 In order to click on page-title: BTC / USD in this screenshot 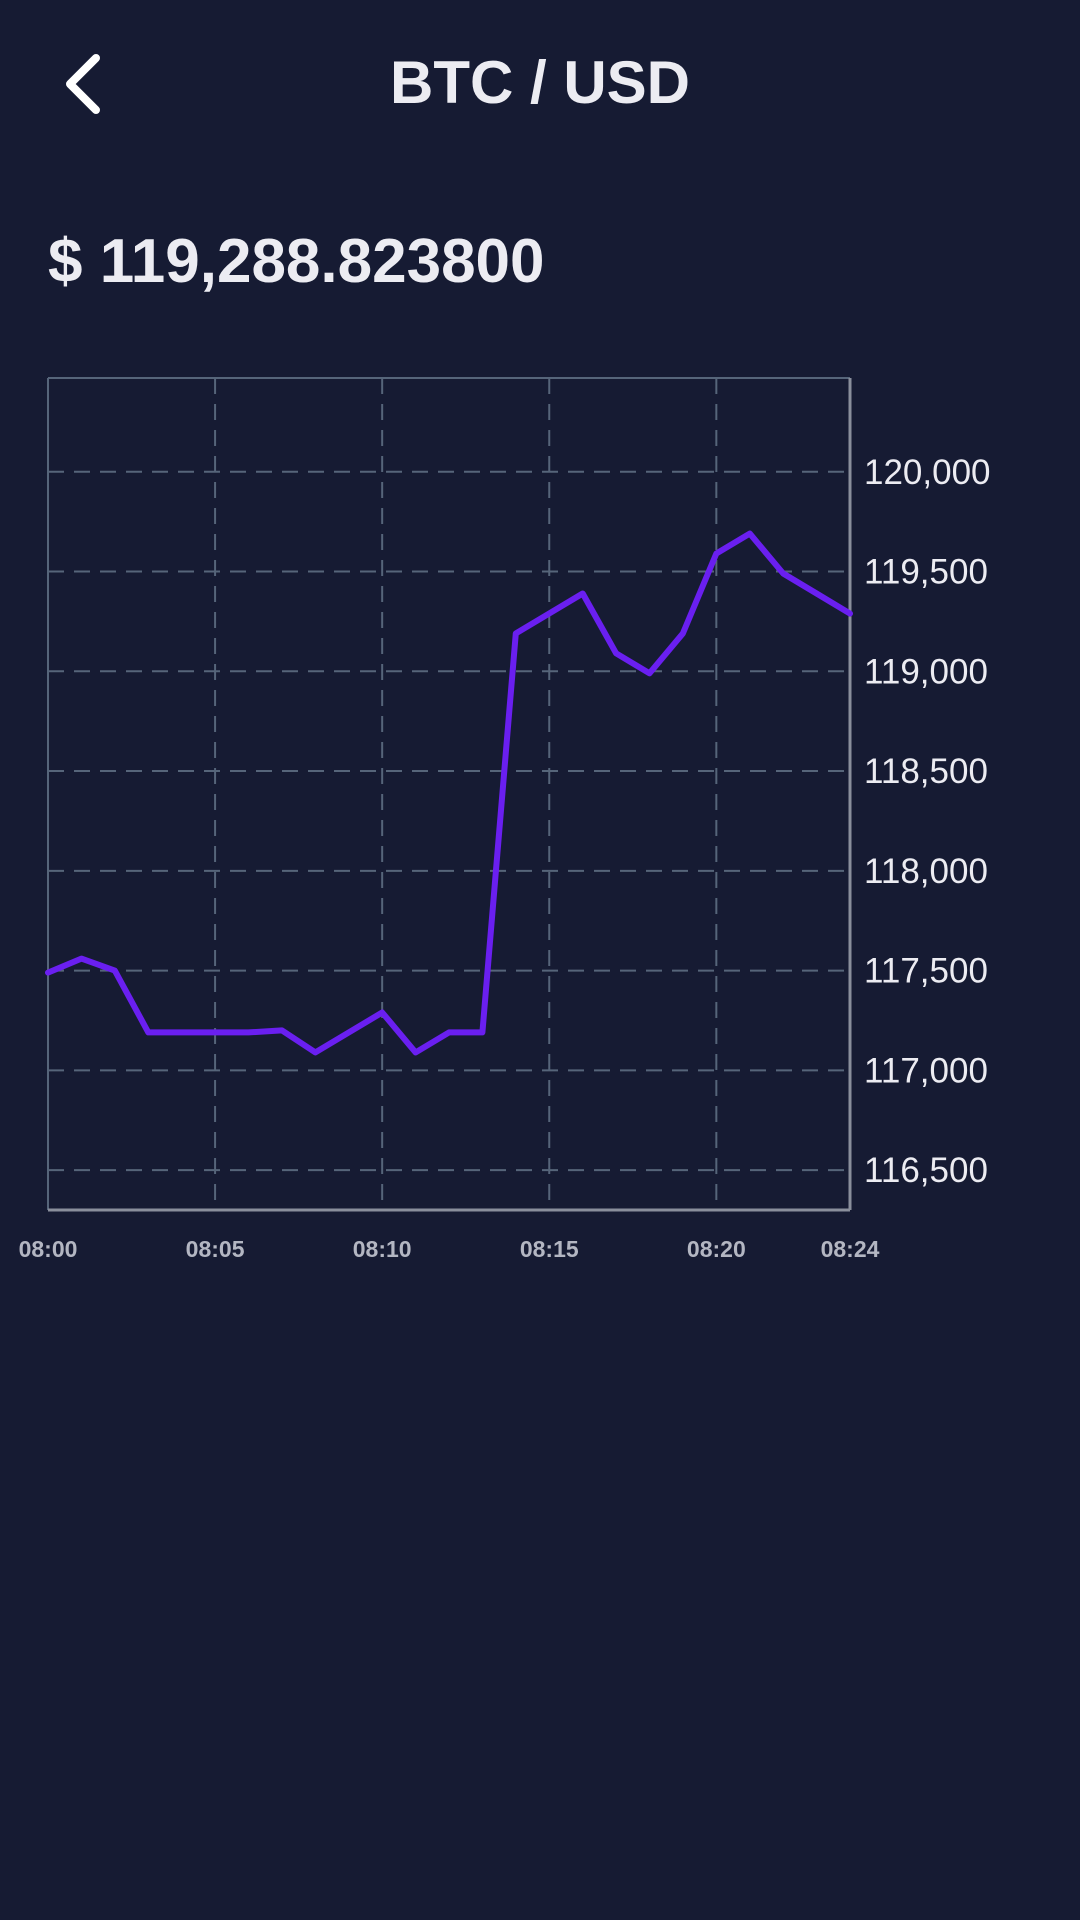, I will do `click(540, 82)`.